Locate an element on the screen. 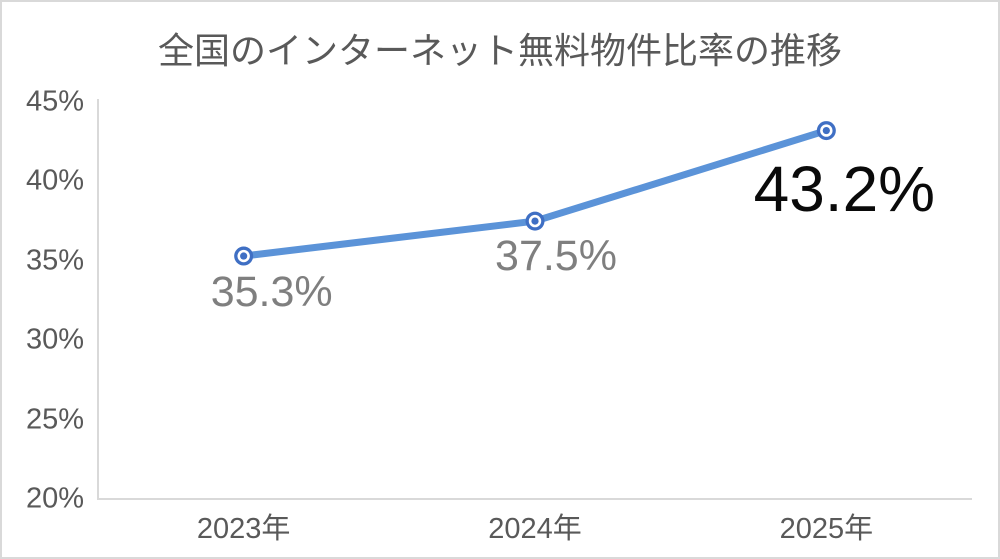  data-label-2025: 43.2% is located at coordinates (844, 188).